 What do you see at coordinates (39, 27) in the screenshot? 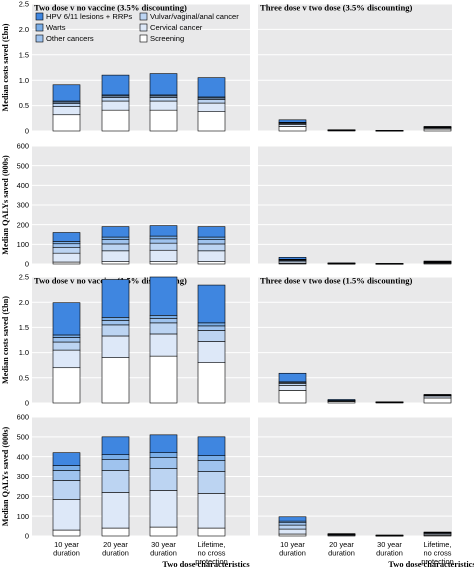
I see `legend-swatch-warts` at bounding box center [39, 27].